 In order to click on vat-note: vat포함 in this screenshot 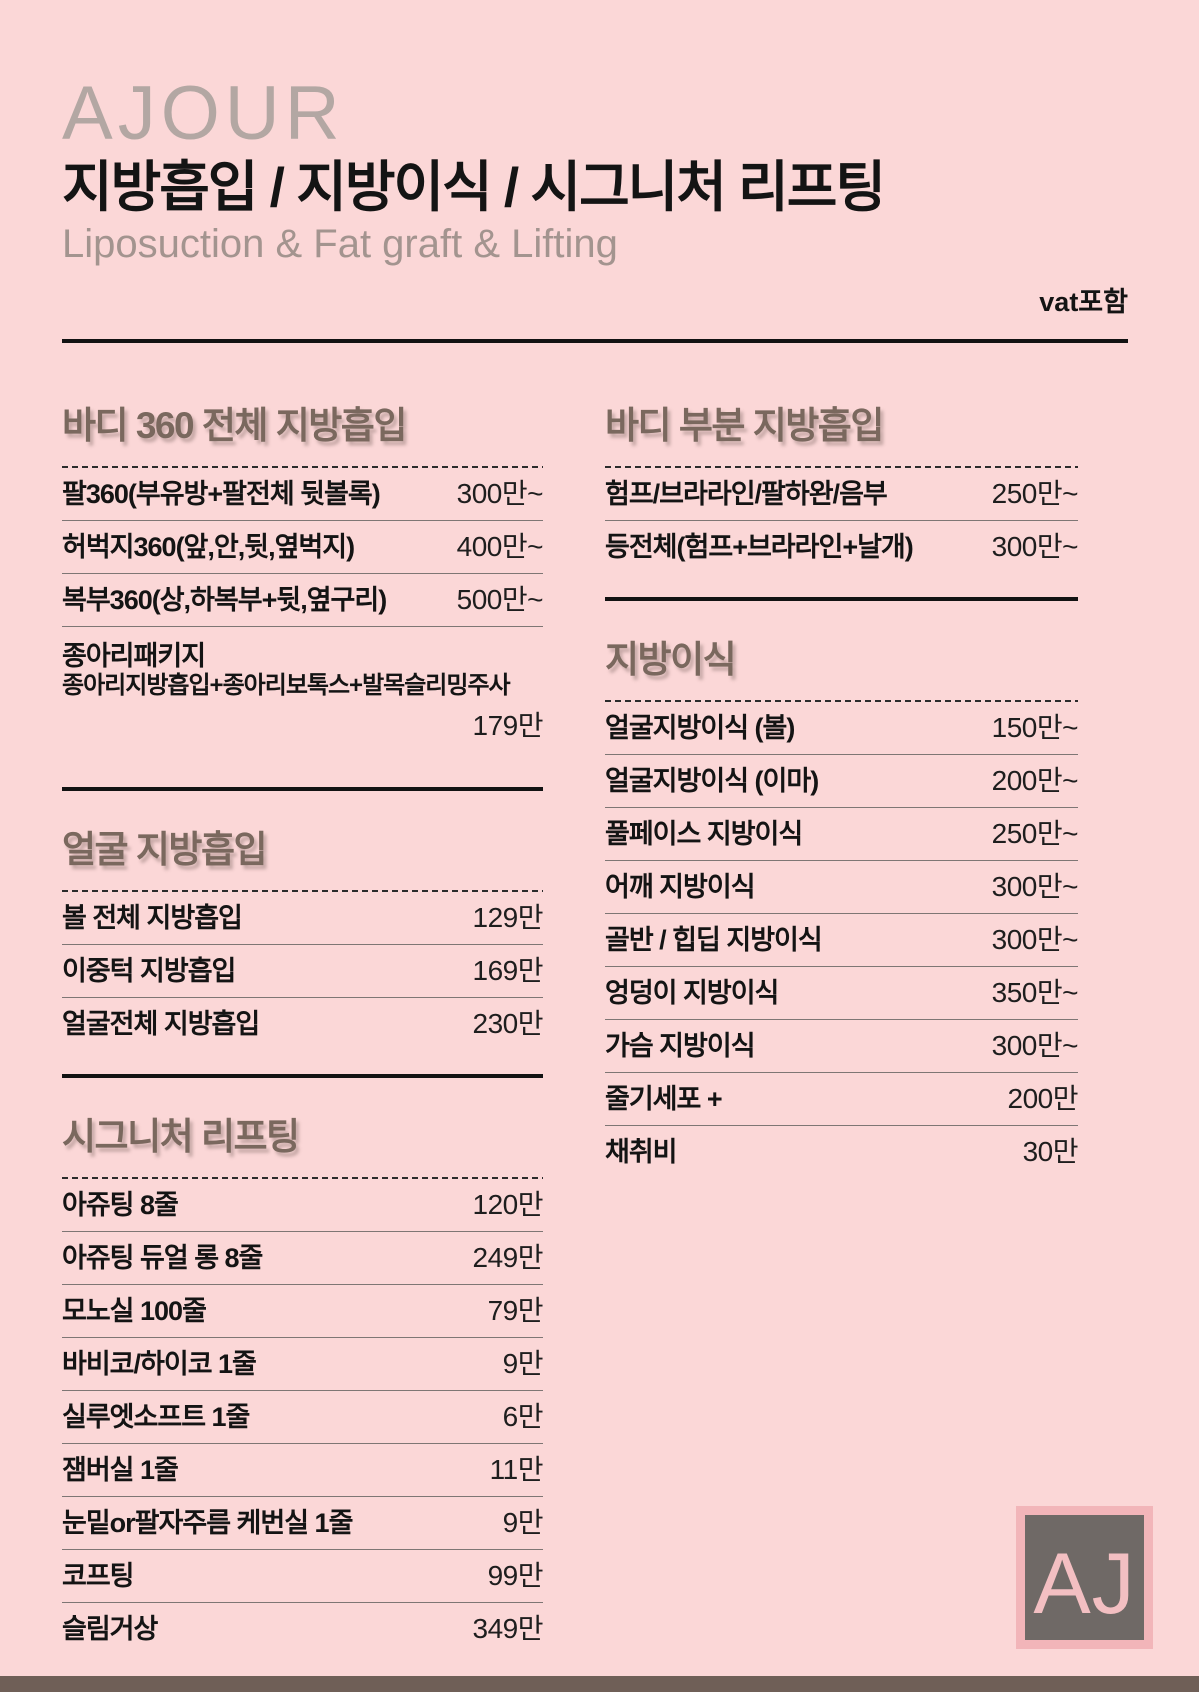, I will do `click(1083, 301)`.